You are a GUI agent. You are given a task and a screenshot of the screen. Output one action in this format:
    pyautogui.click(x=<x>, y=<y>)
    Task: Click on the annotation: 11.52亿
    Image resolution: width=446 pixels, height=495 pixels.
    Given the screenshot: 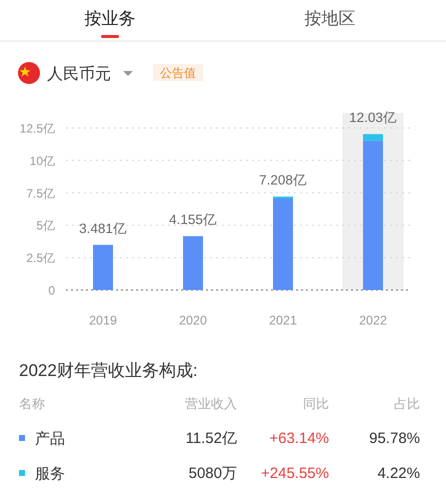 What is the action you would take?
    pyautogui.click(x=211, y=438)
    